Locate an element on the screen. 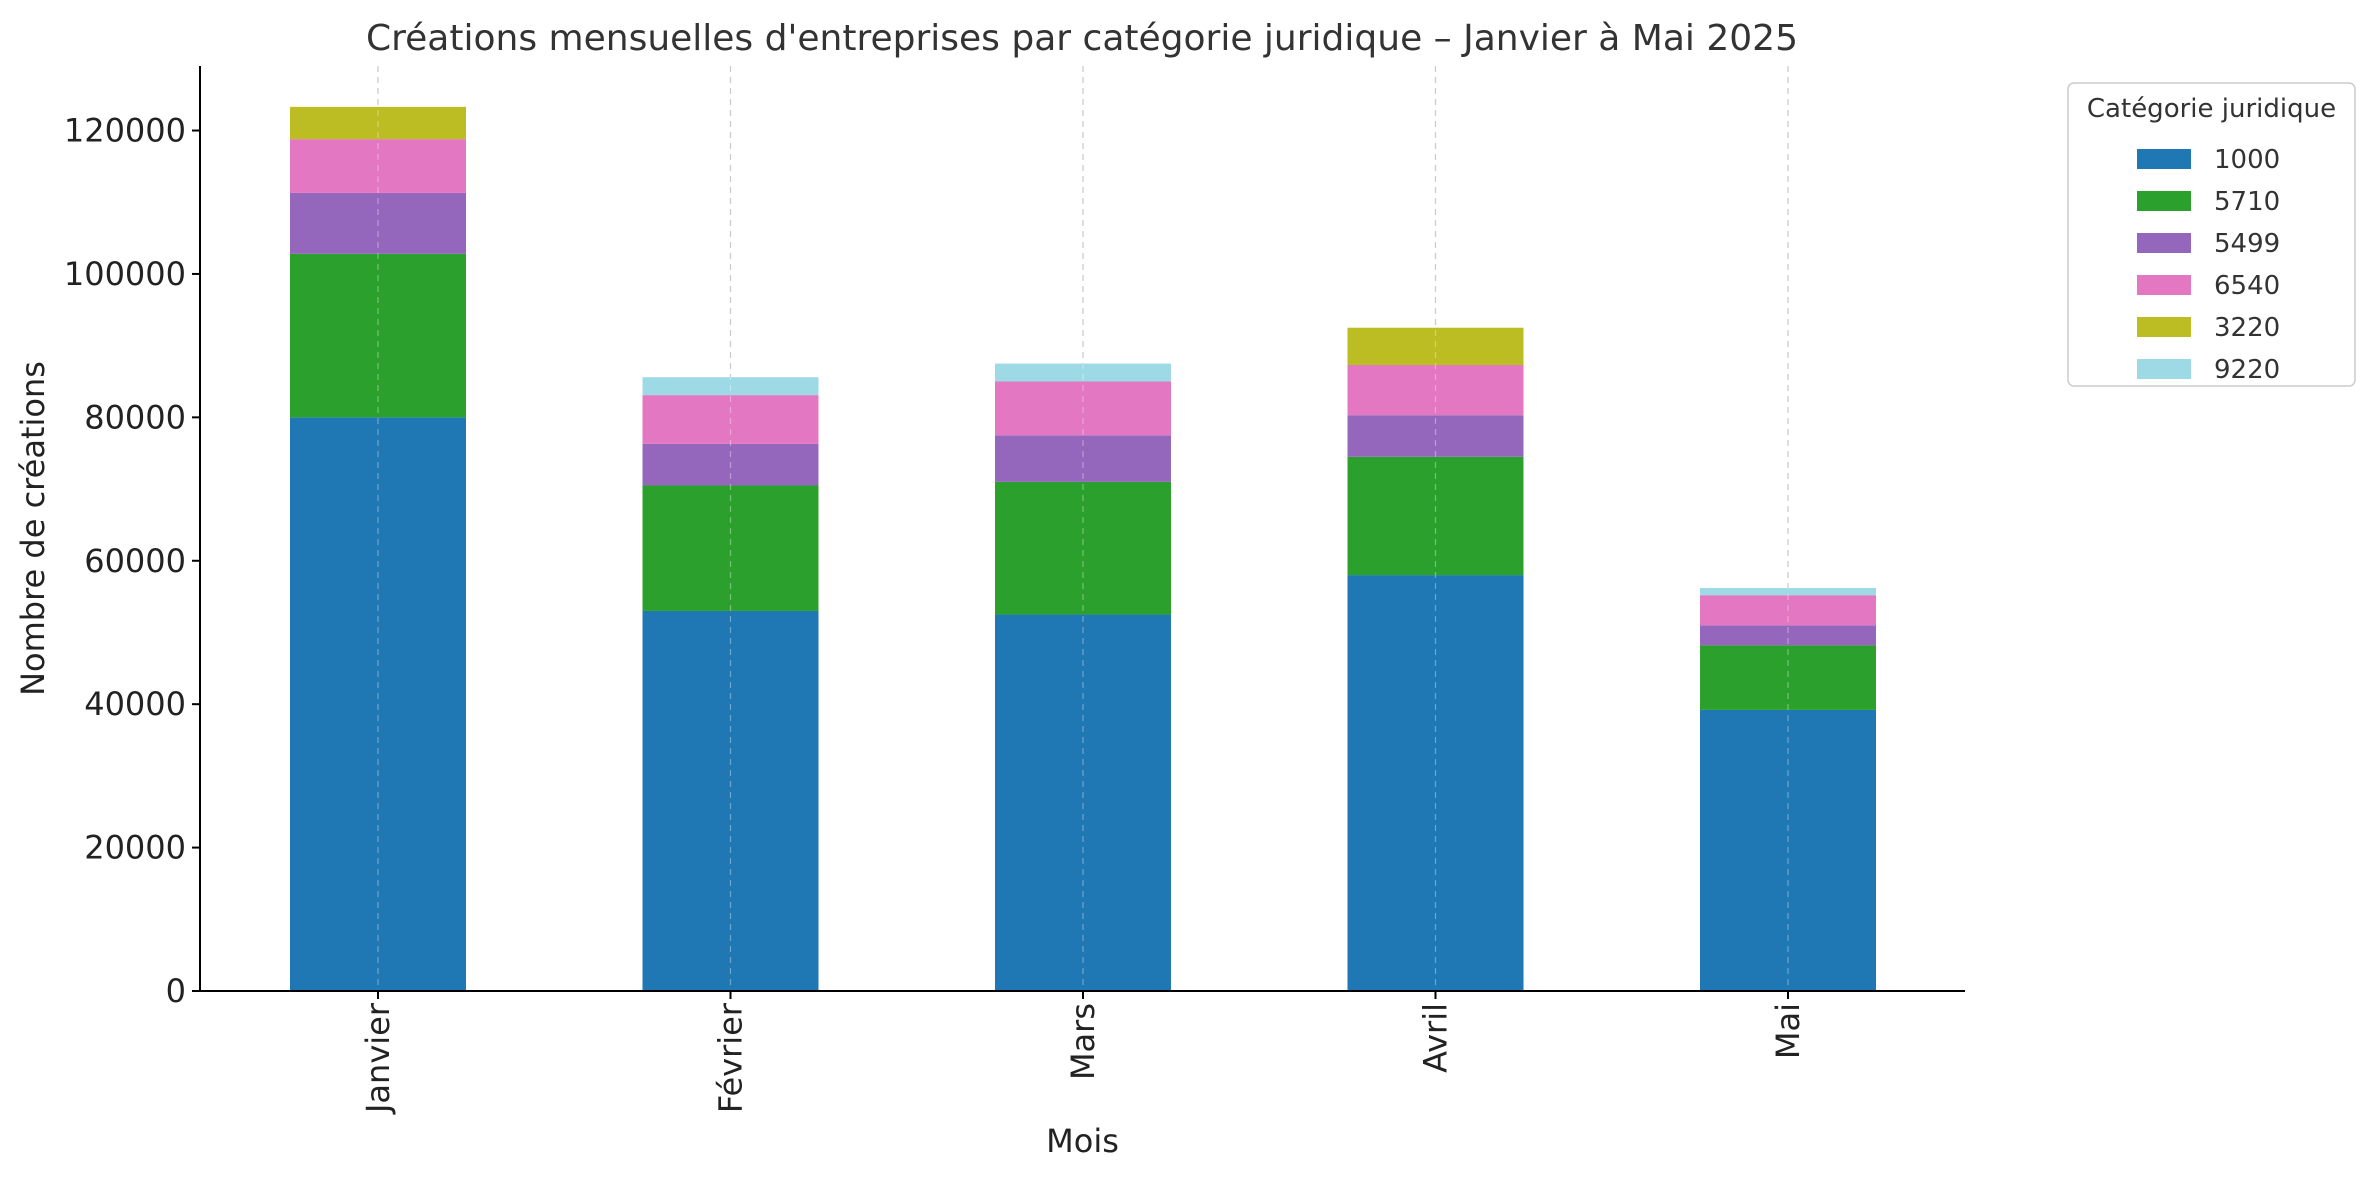  legend-label-6540: 6540 is located at coordinates (2247, 286).